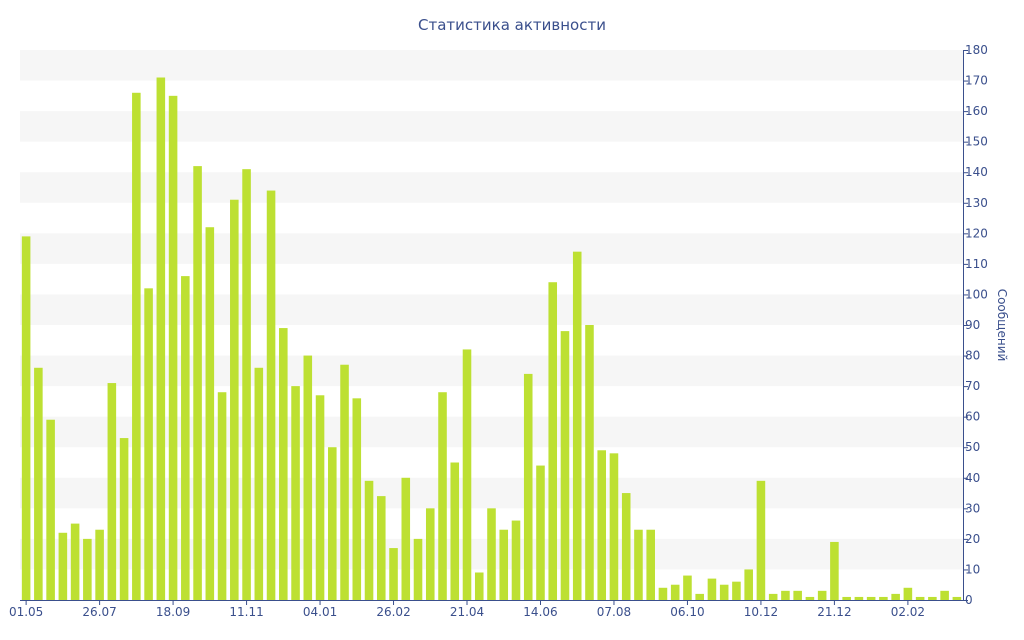 This screenshot has width=1024, height=640. I want to click on x-tick-label: 18.09, so click(173, 612).